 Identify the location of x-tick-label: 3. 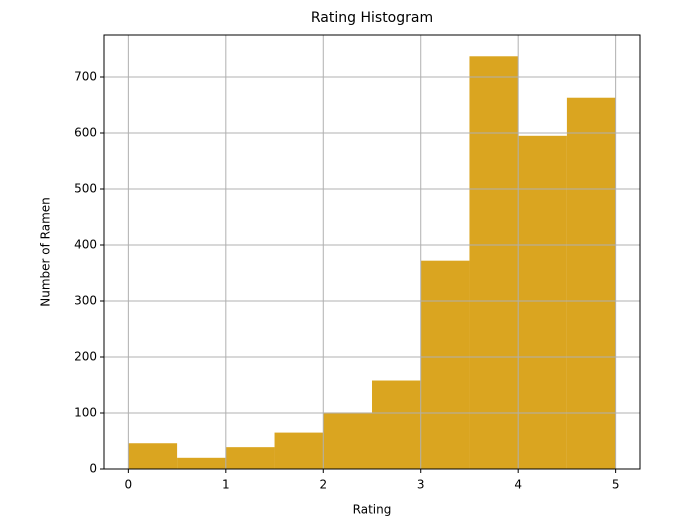
(421, 485).